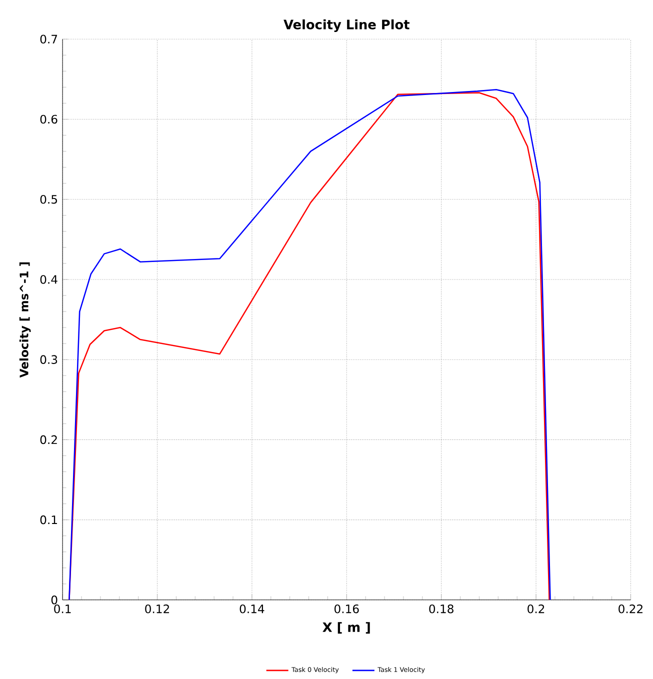  What do you see at coordinates (62, 609) in the screenshot?
I see `x-tick-label: 0.1` at bounding box center [62, 609].